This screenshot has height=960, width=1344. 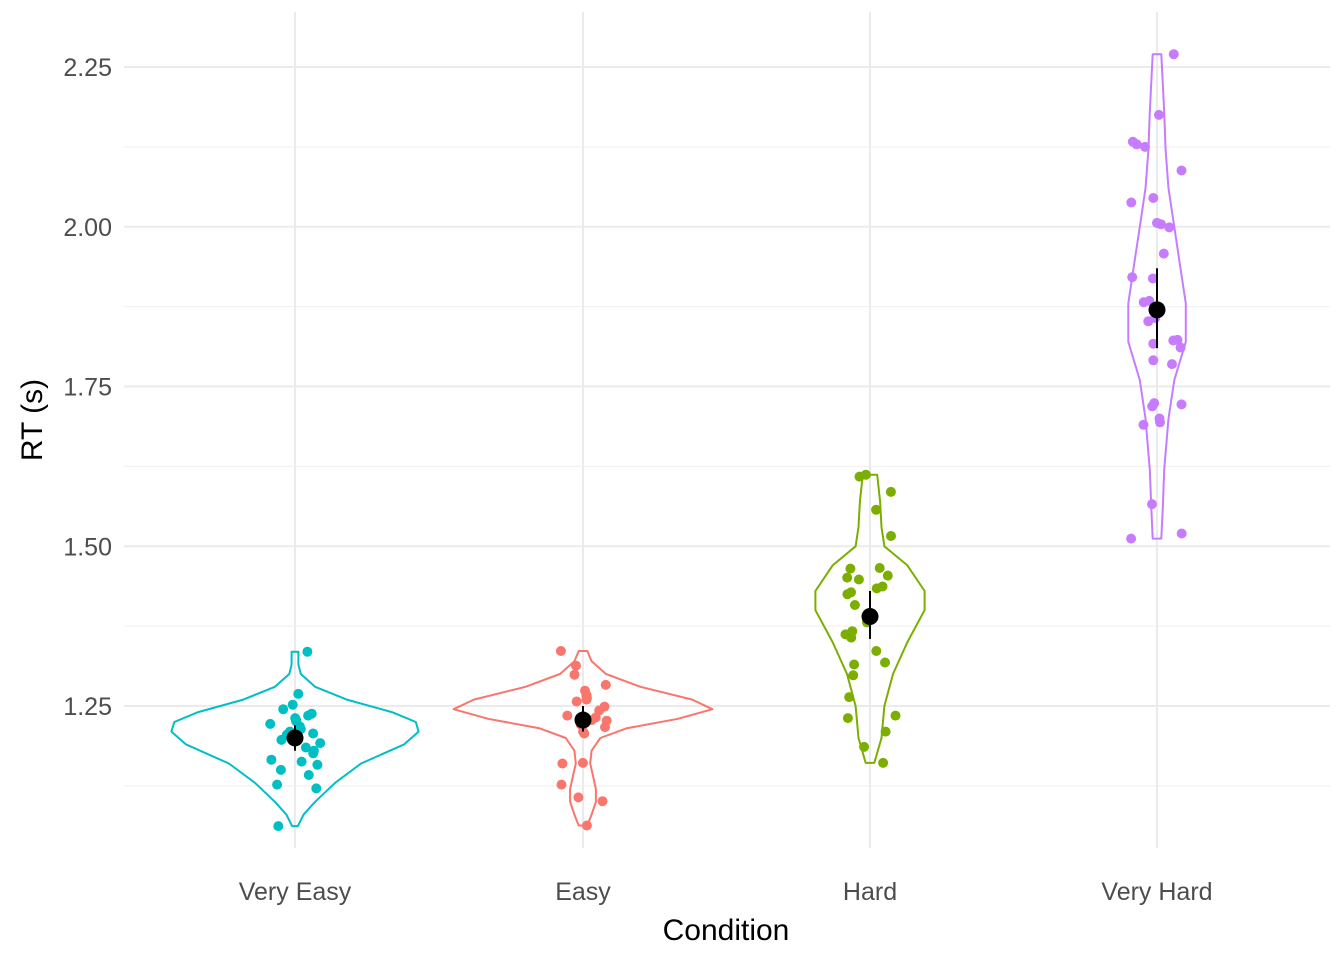 What do you see at coordinates (1156, 892) in the screenshot?
I see `x-tick-label: Very Hard` at bounding box center [1156, 892].